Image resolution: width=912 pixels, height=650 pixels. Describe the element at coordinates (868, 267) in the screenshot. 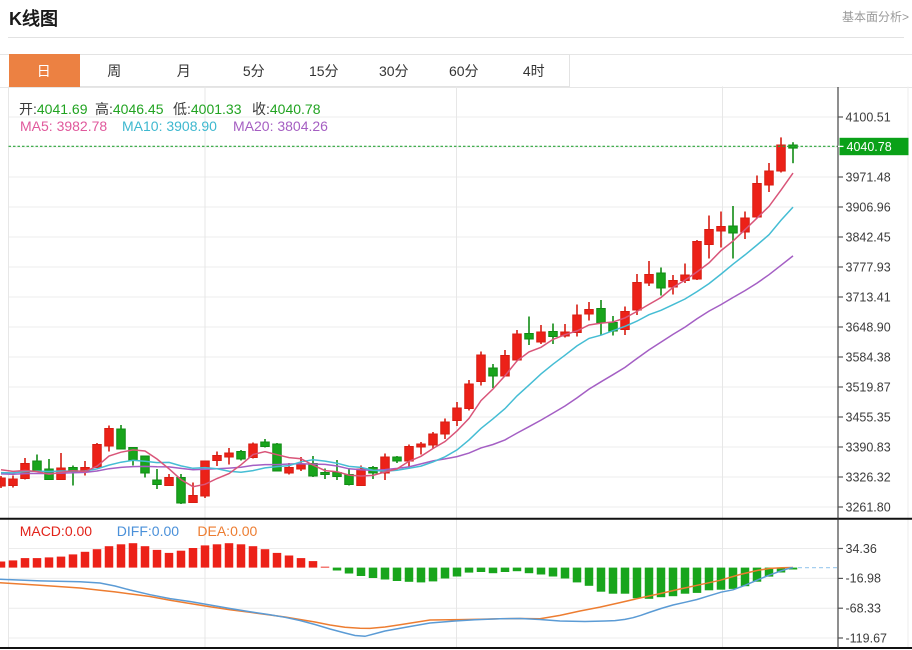

I see `svg-text: 3777.93` at that location.